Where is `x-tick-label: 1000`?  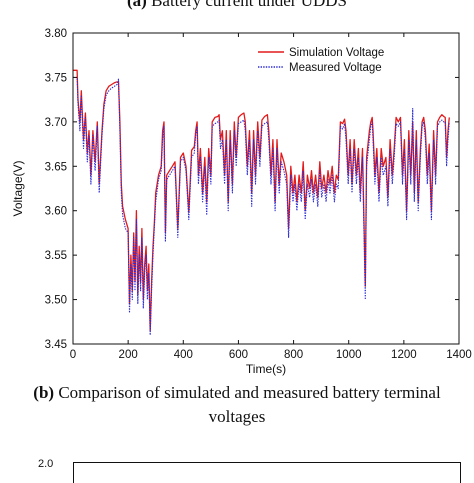
x-tick-label: 1000 is located at coordinates (349, 355).